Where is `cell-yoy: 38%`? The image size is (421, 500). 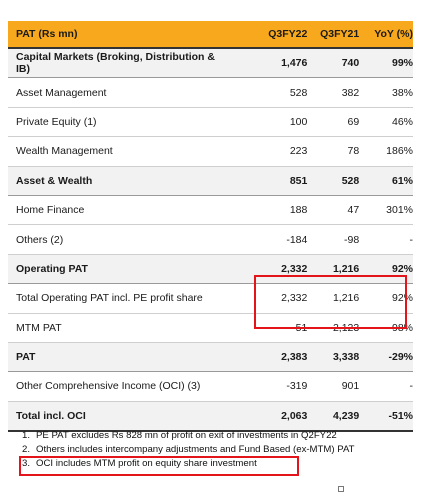
cell-yoy: 38% is located at coordinates (386, 92).